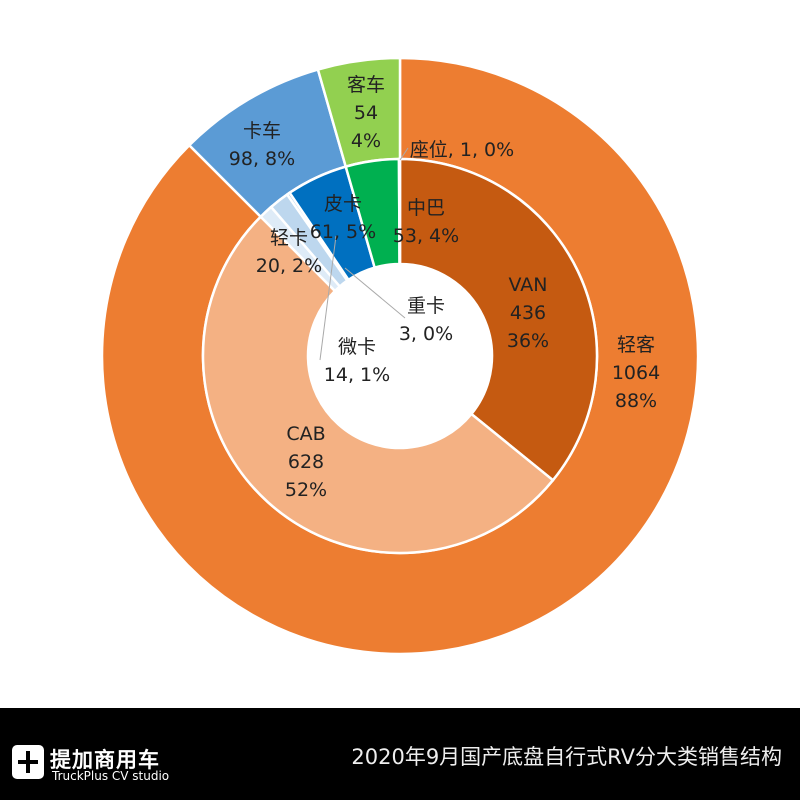 Image resolution: width=800 pixels, height=800 pixels. Describe the element at coordinates (105, 760) in the screenshot. I see `logo-text-cn: 提加商用车` at that location.